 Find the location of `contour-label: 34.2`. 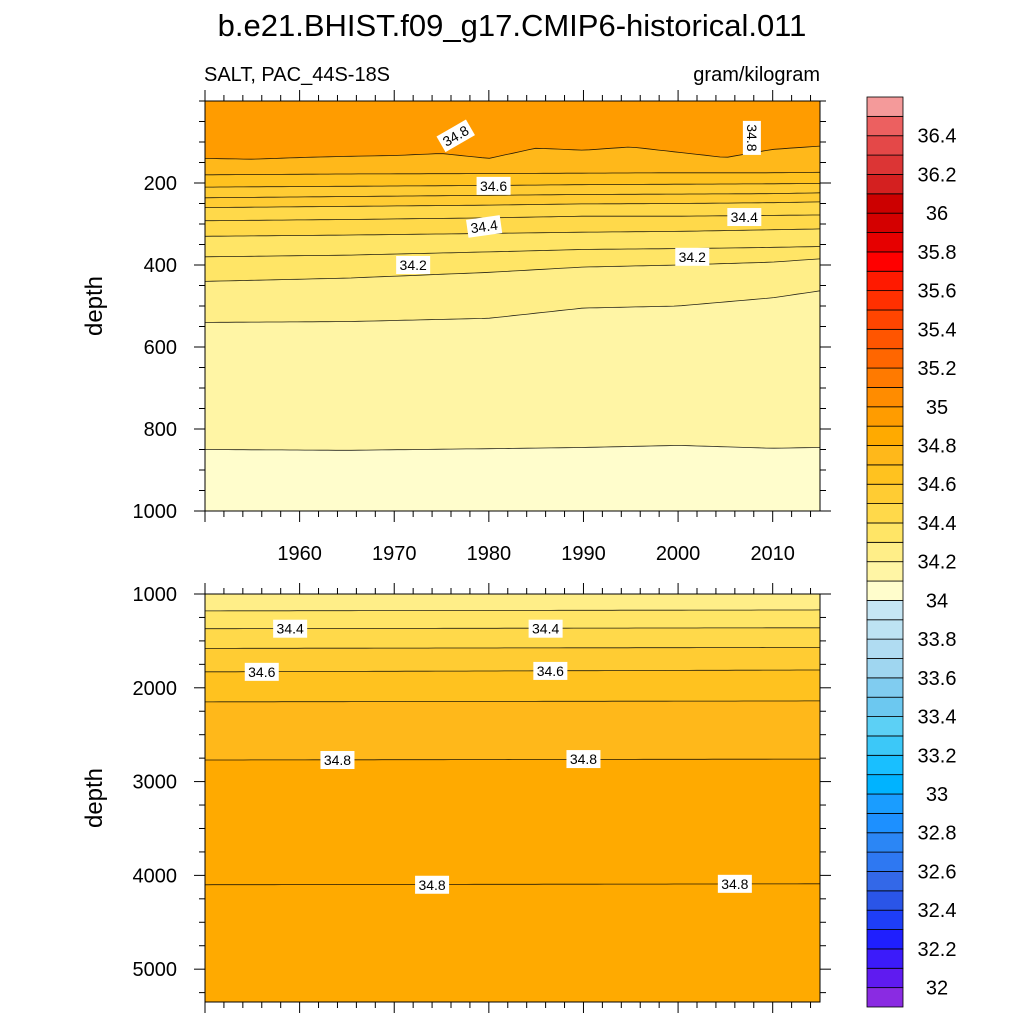

contour-label: 34.2 is located at coordinates (692, 256).